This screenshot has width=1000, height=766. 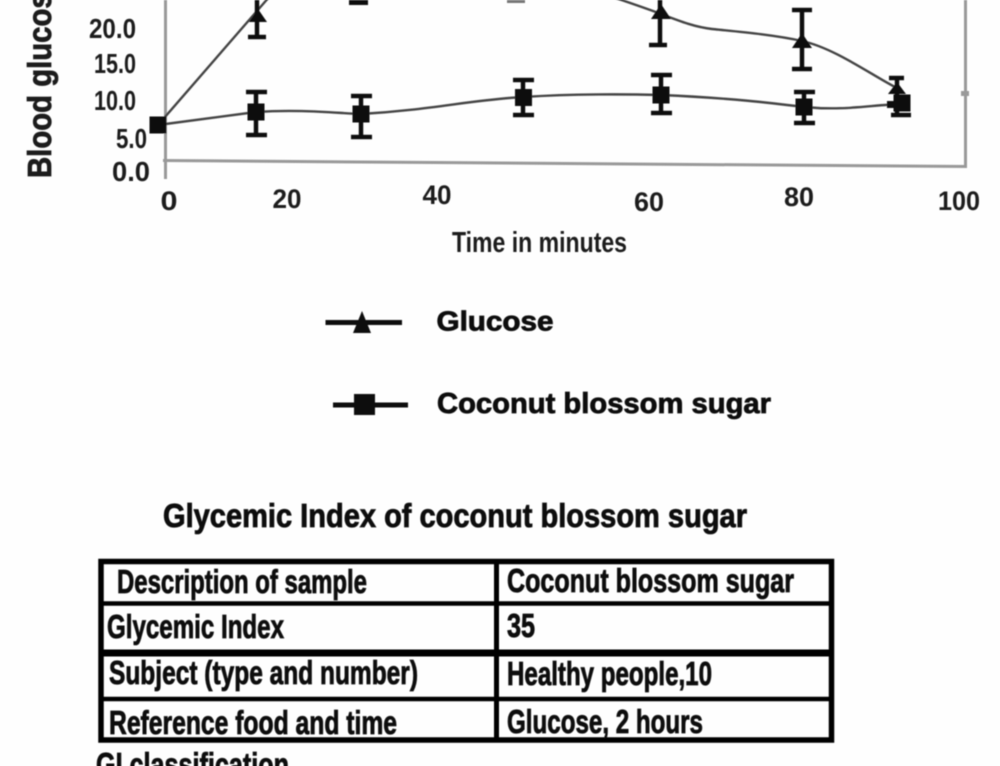 What do you see at coordinates (455, 515) in the screenshot?
I see `svg-text:Glycemic Index of coconut blos: Glycemic Index of coconut blossom sugar` at bounding box center [455, 515].